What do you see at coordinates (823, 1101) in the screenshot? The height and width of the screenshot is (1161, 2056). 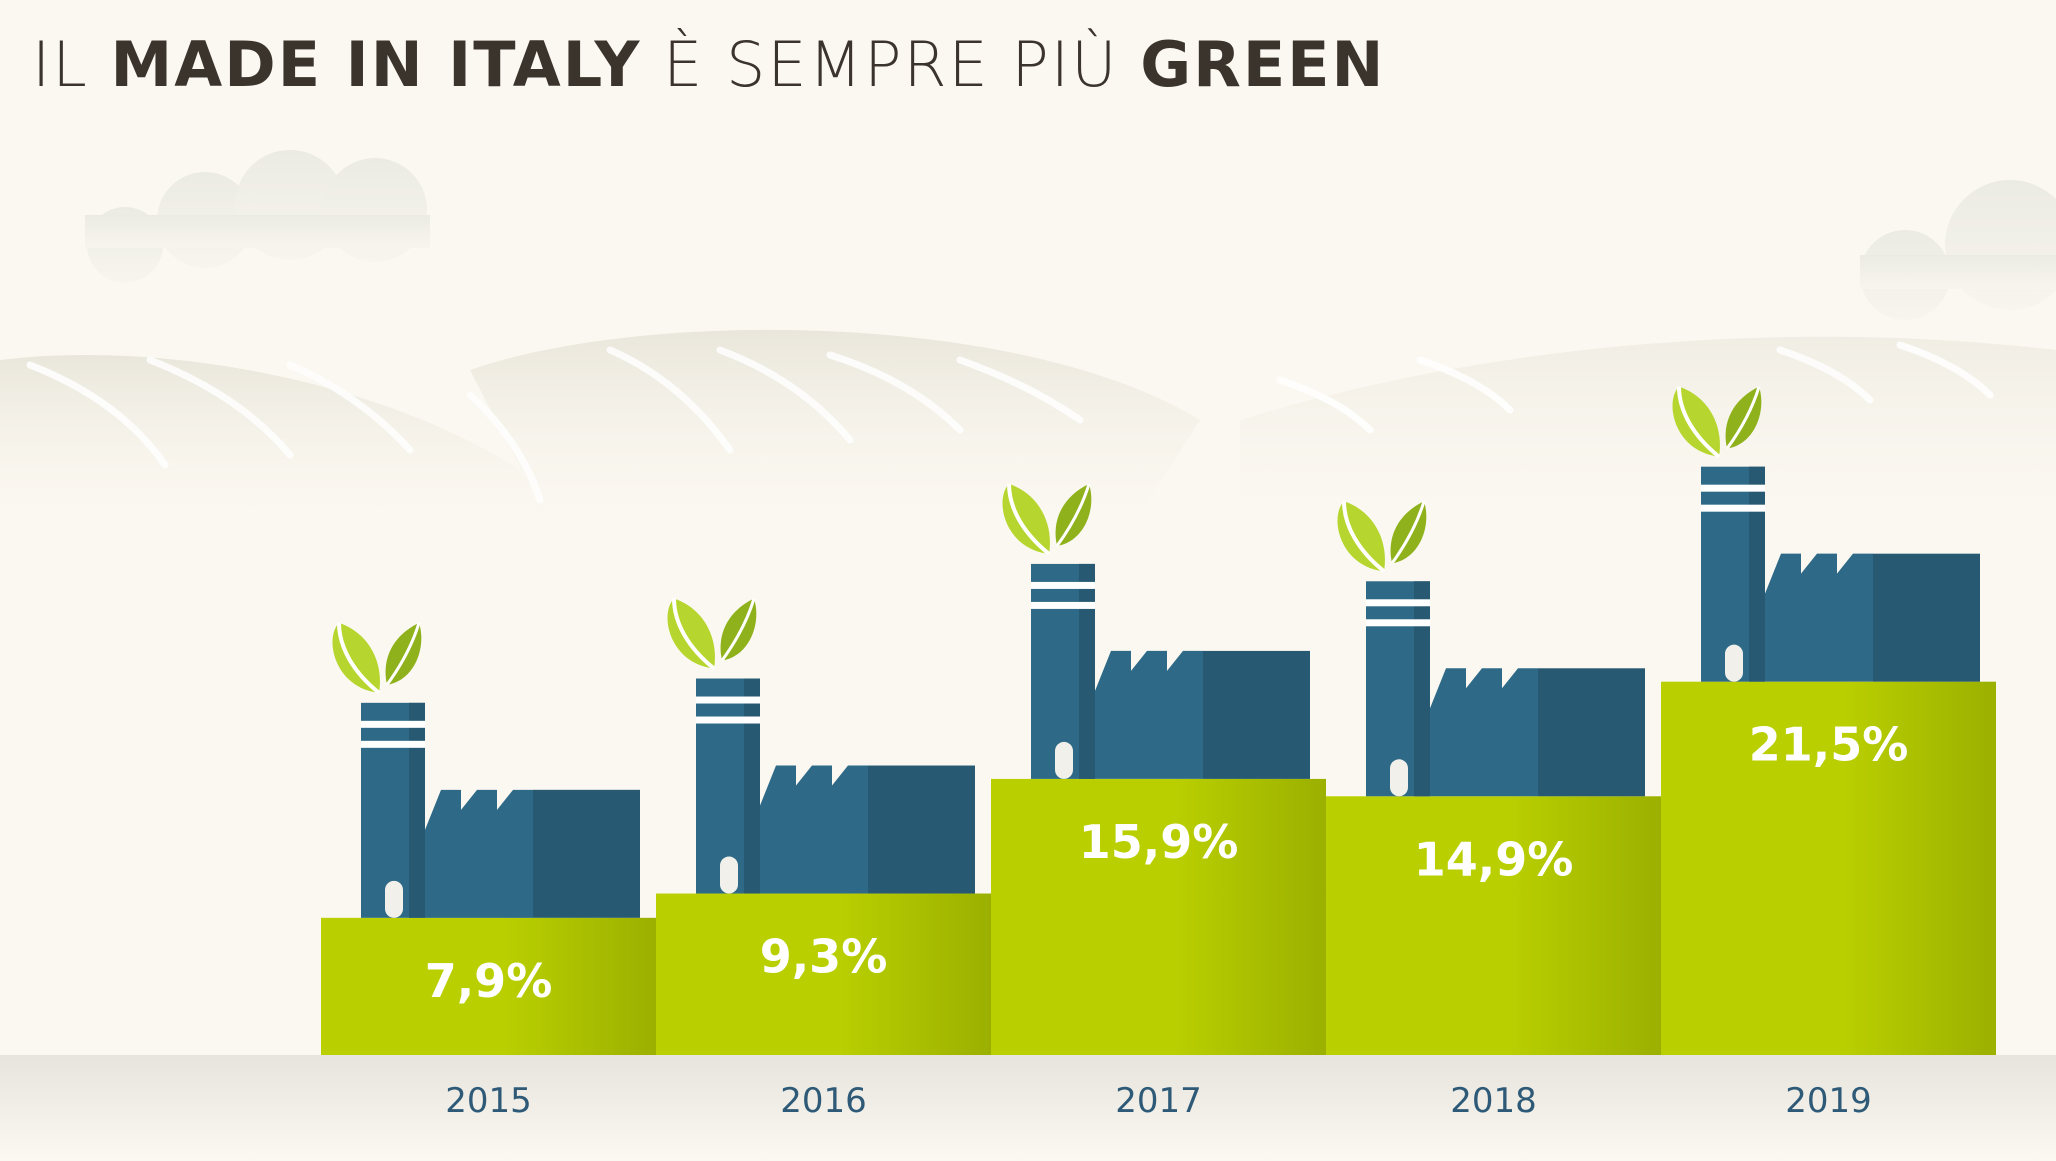 I see `x-tick-label: 2016` at bounding box center [823, 1101].